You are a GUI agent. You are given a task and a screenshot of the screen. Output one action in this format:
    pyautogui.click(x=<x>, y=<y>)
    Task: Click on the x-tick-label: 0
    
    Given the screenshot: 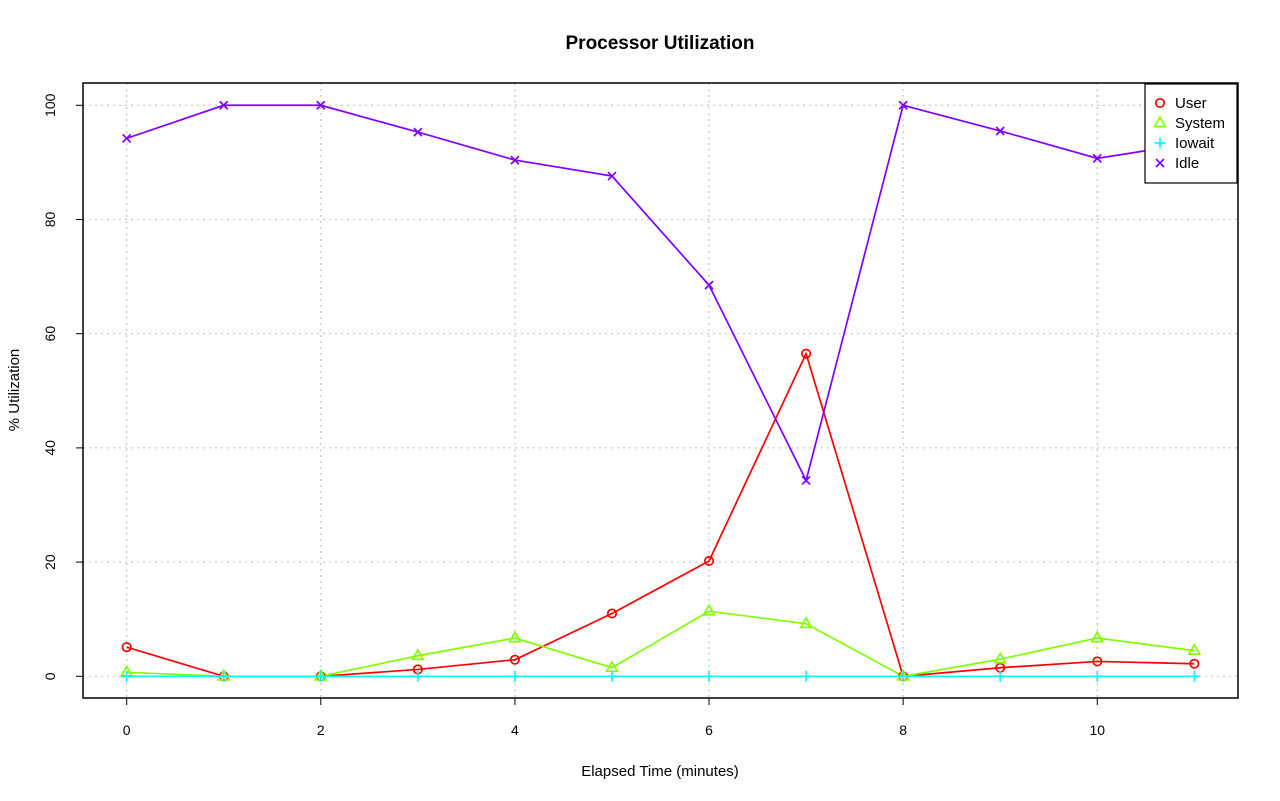 What is the action you would take?
    pyautogui.click(x=127, y=730)
    